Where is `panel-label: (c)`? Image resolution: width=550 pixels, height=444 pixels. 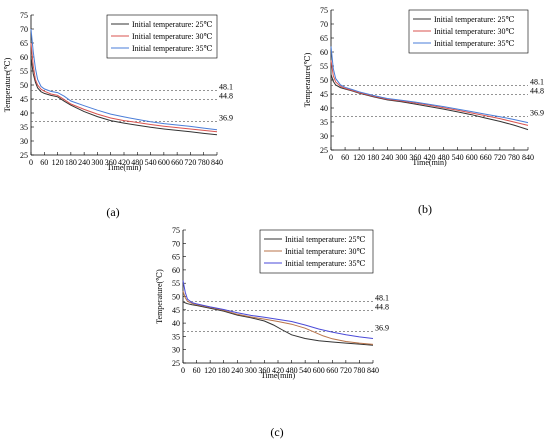 panel-label: (c) is located at coordinates (276, 432).